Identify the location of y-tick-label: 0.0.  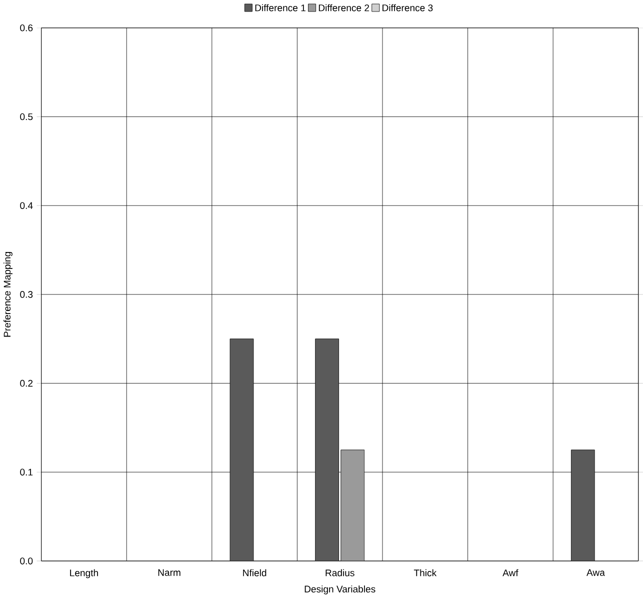
(26, 561).